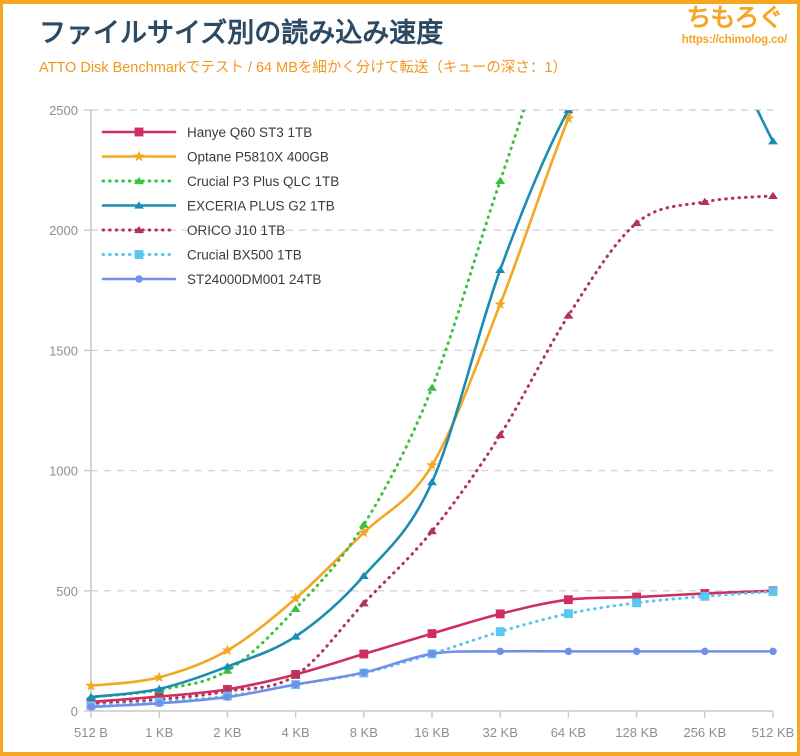  Describe the element at coordinates (227, 732) in the screenshot. I see `x-axis-tick-label: 2 KB` at that location.